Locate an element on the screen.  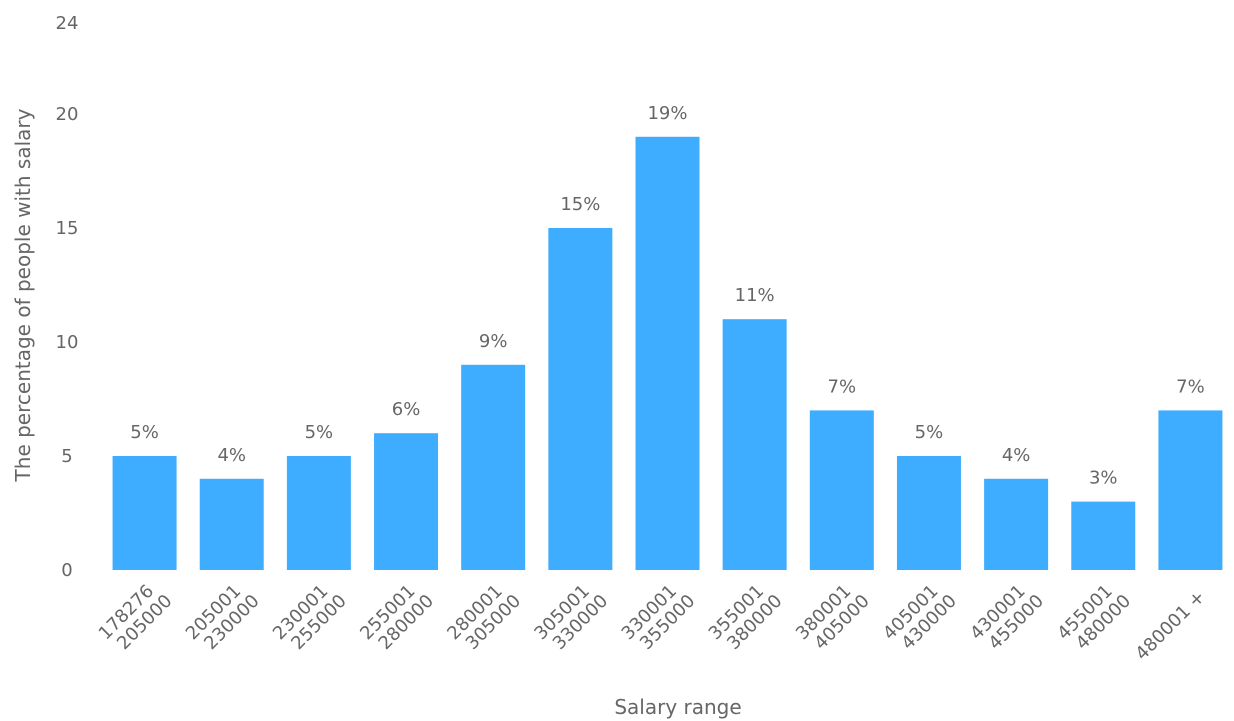
bar-value-label: 6% is located at coordinates (406, 409).